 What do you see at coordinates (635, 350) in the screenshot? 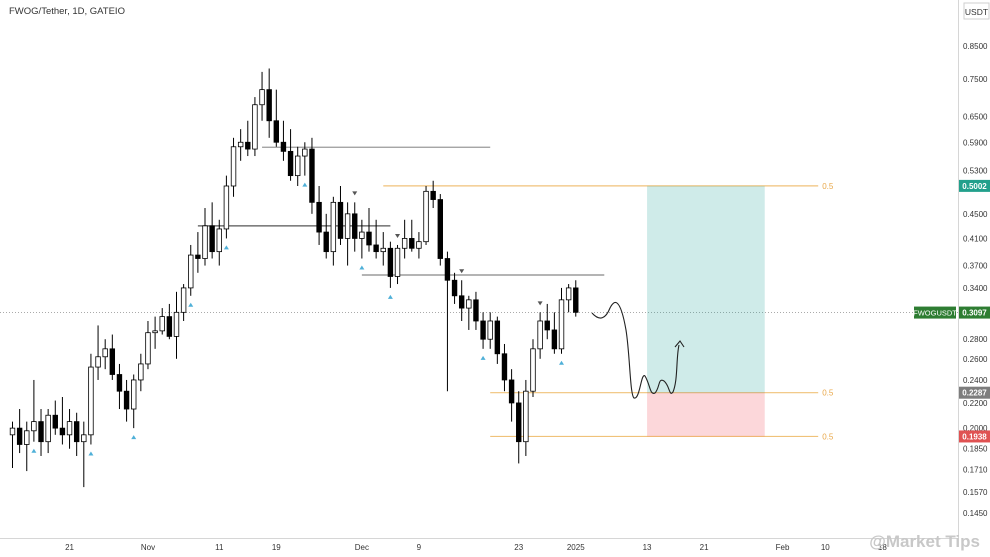
I see `projected-path-drawing` at bounding box center [635, 350].